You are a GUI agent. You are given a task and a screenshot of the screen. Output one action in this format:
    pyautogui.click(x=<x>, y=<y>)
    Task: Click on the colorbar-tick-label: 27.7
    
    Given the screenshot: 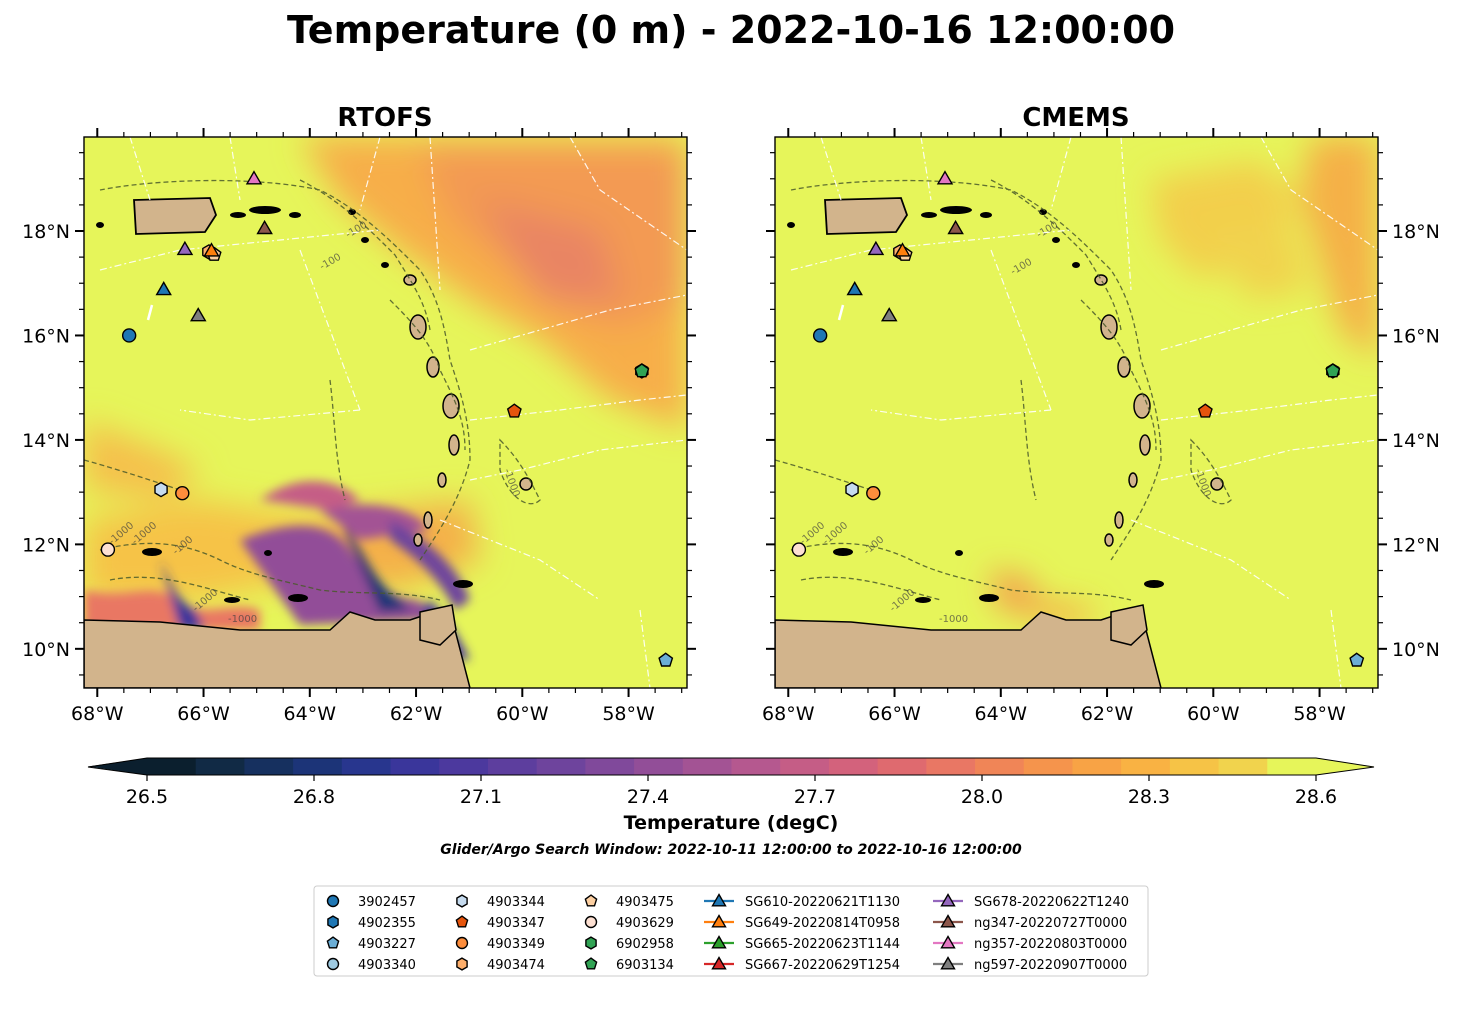 What is the action you would take?
    pyautogui.click(x=815, y=797)
    